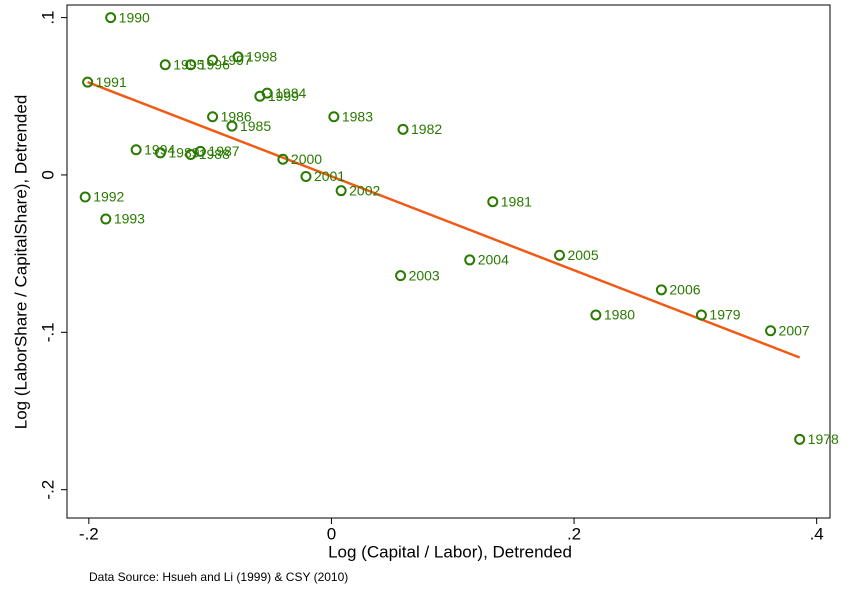  What do you see at coordinates (724, 315) in the screenshot?
I see `point-label: 1979` at bounding box center [724, 315].